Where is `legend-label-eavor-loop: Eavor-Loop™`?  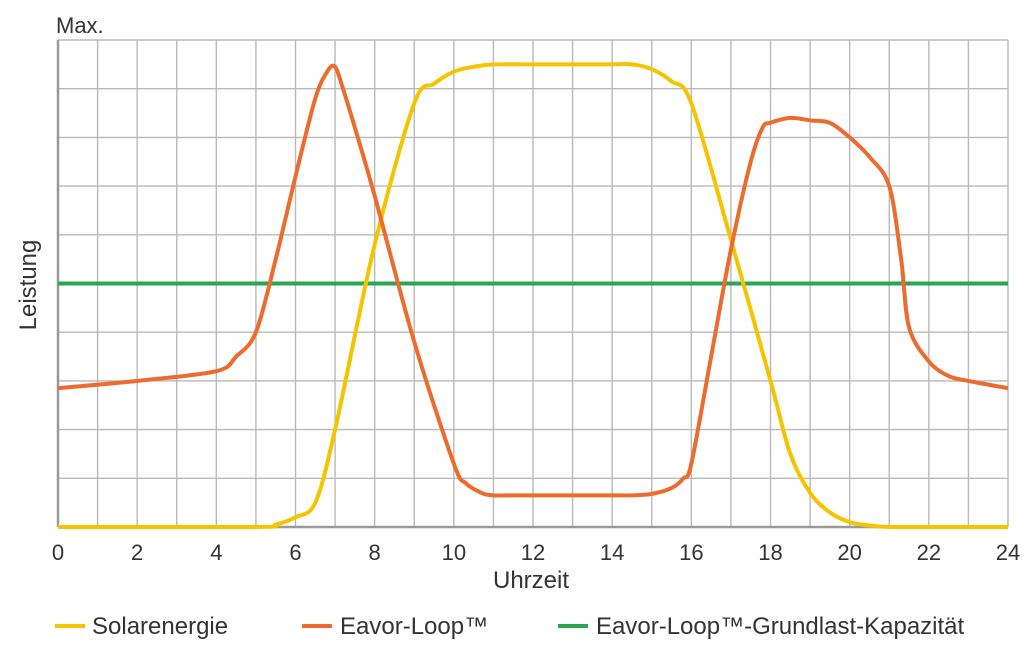
legend-label-eavor-loop: Eavor-Loop™ is located at coordinates (414, 626).